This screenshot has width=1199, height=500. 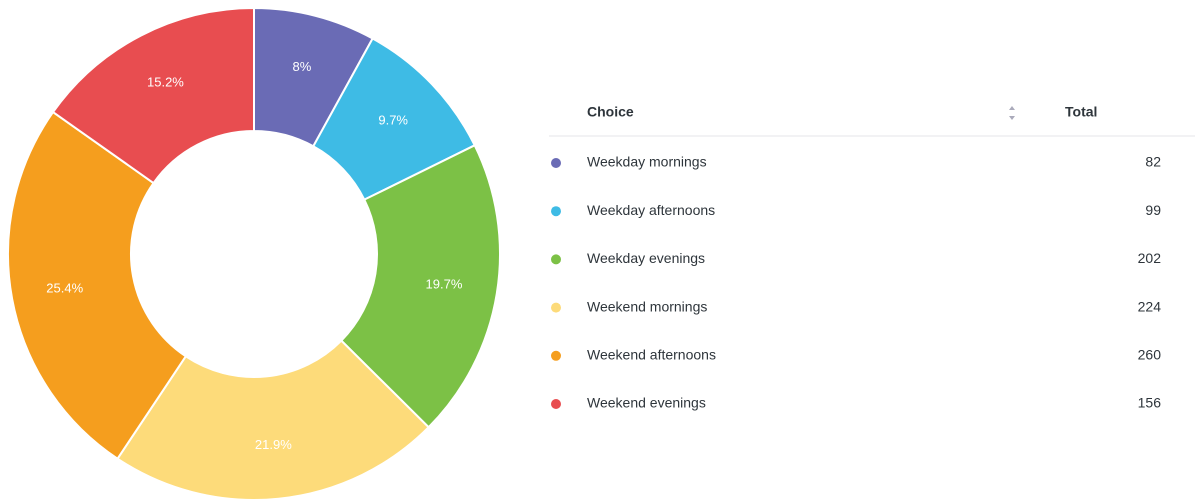 What do you see at coordinates (64, 288) in the screenshot?
I see `slice-label: 25.4%` at bounding box center [64, 288].